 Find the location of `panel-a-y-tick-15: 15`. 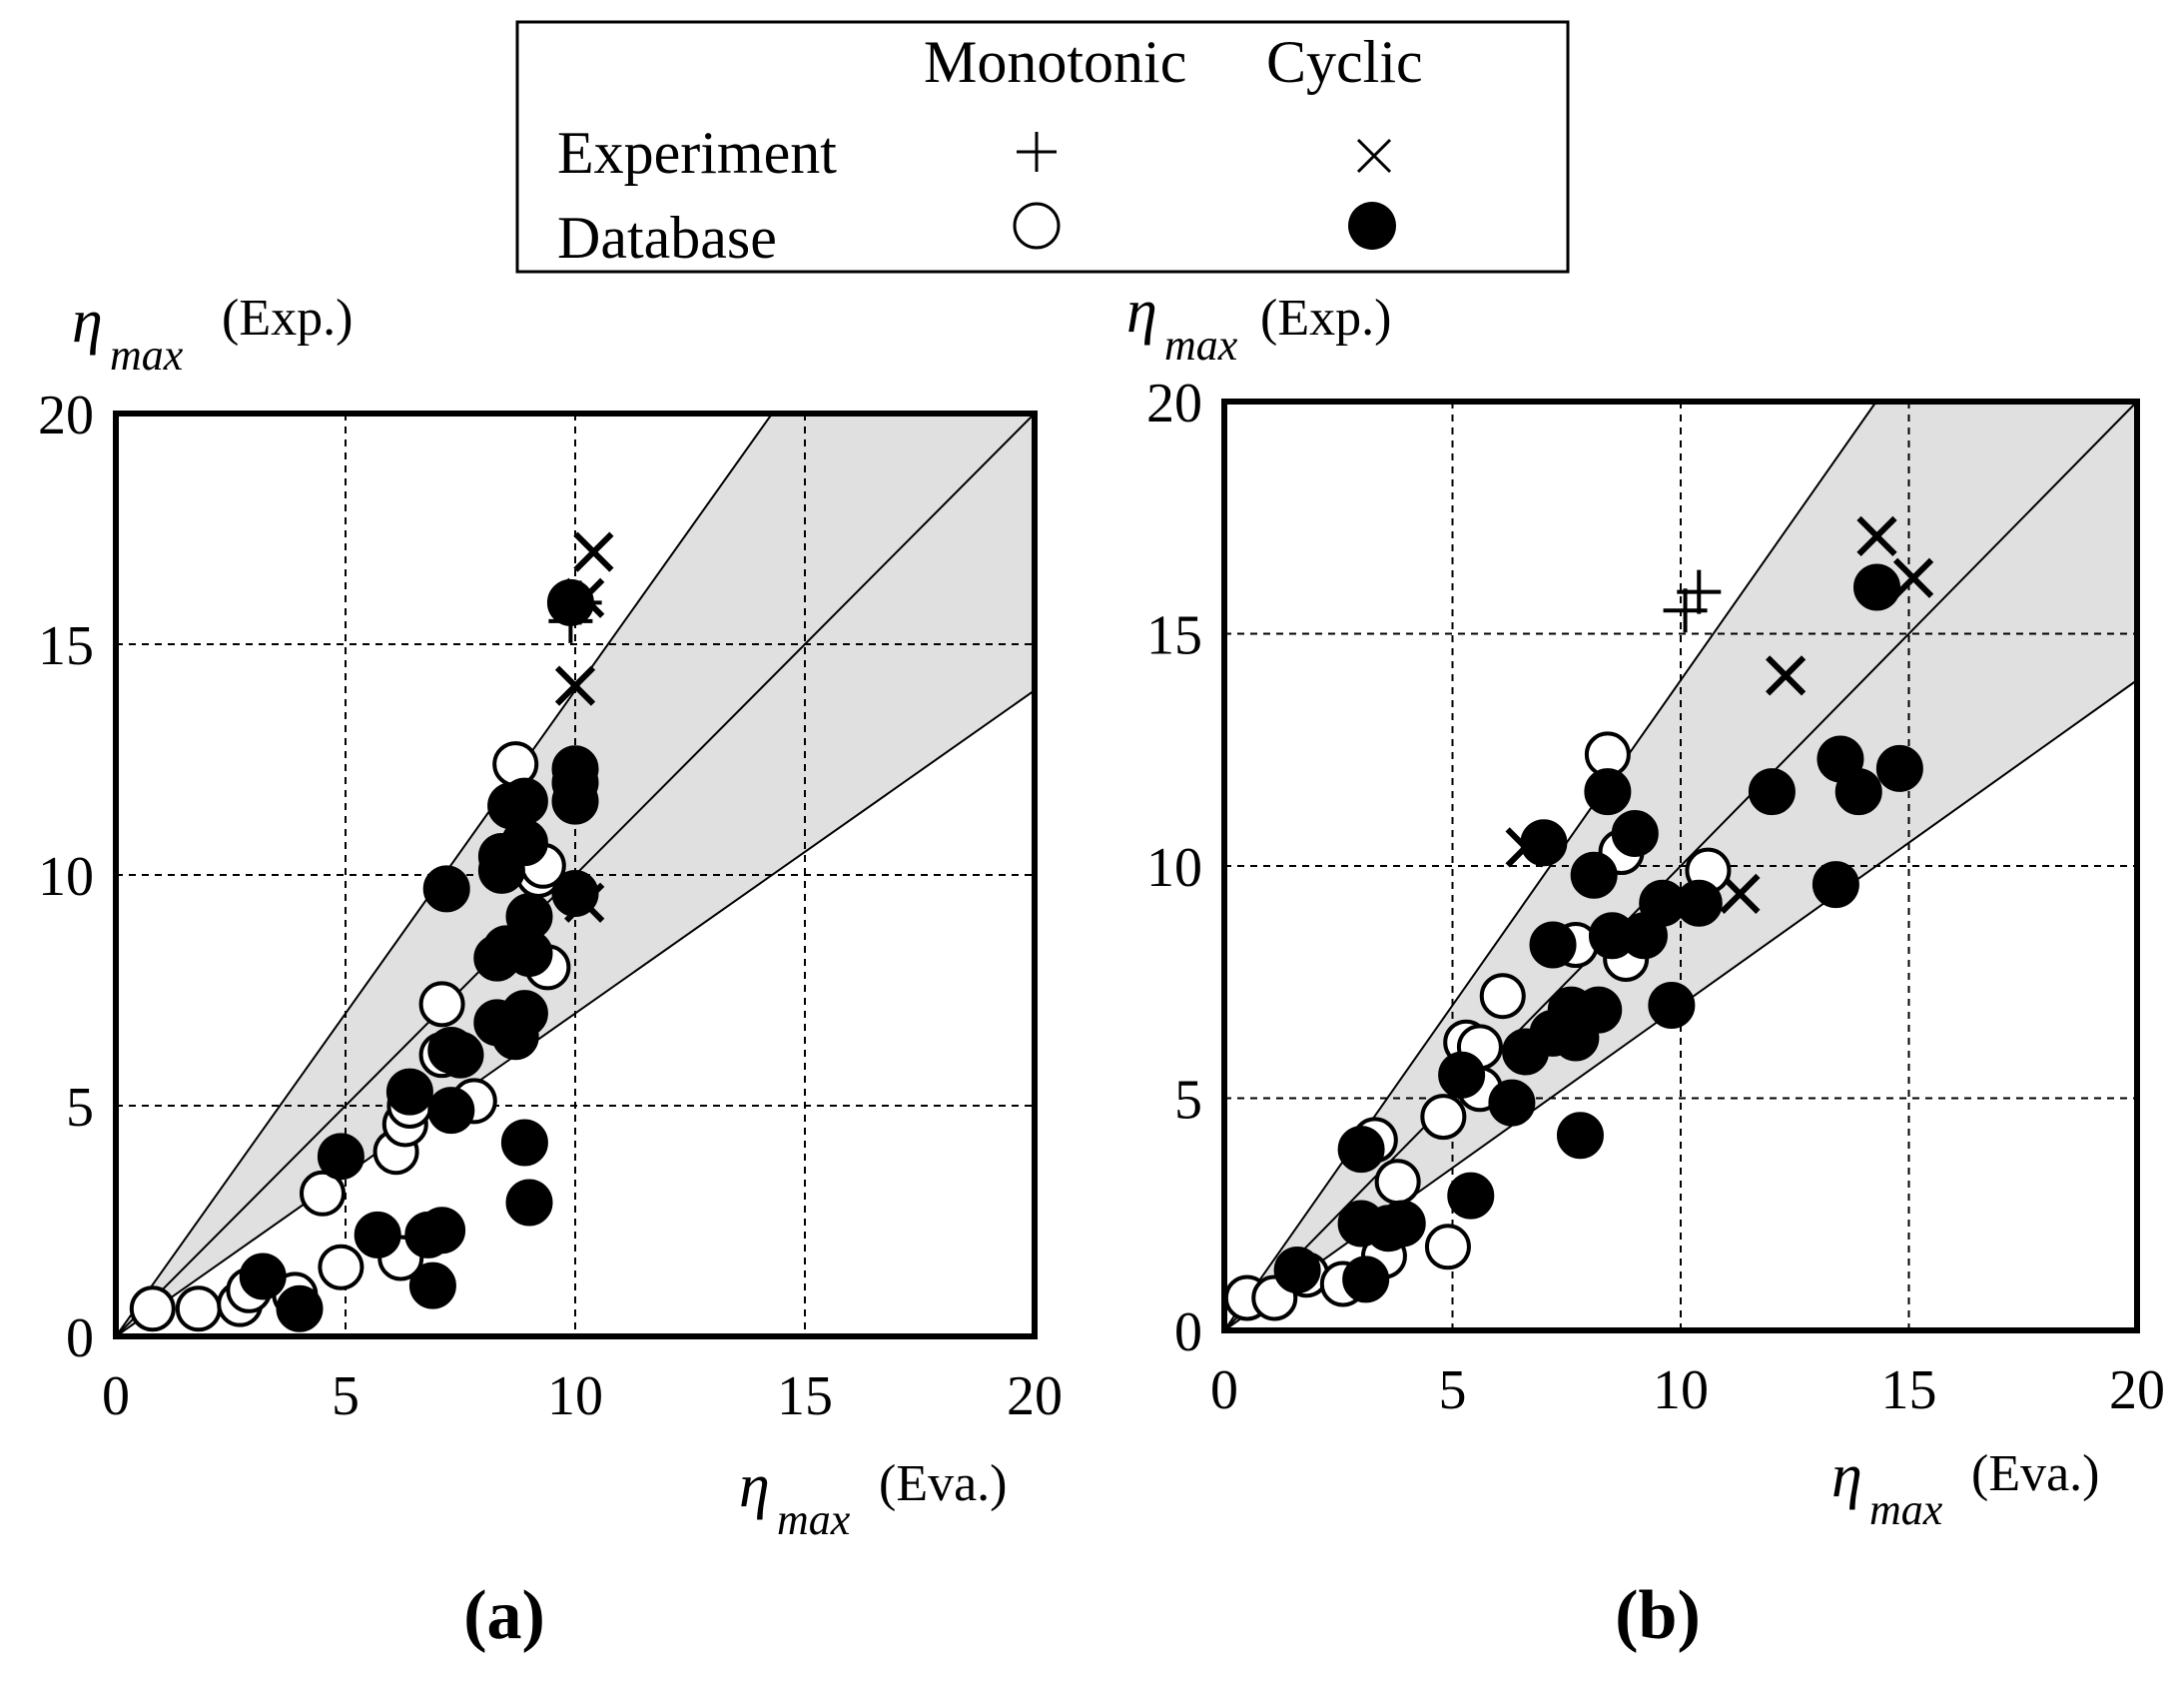

panel-a-y-tick-15: 15 is located at coordinates (66, 646).